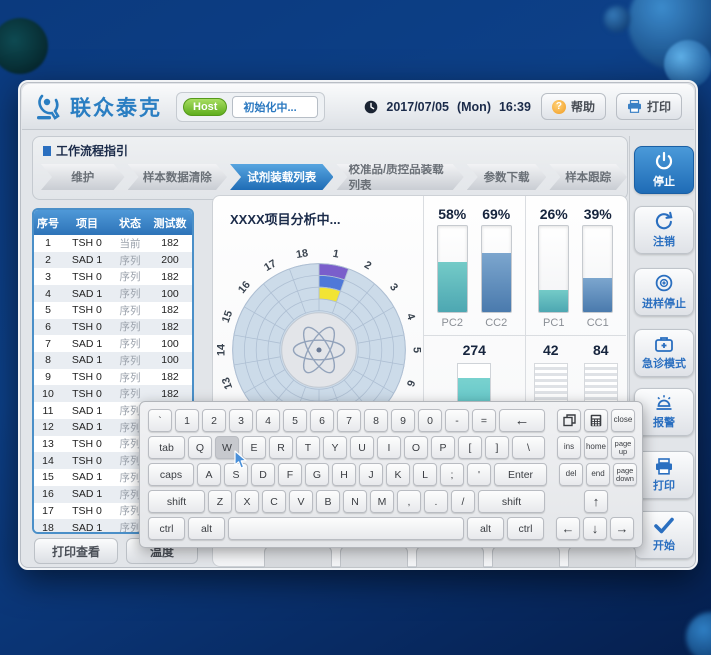 Image resolution: width=711 pixels, height=655 pixels. Describe the element at coordinates (113, 243) in the screenshot. I see `table-row: 1 TSH 0 当前 182` at that location.